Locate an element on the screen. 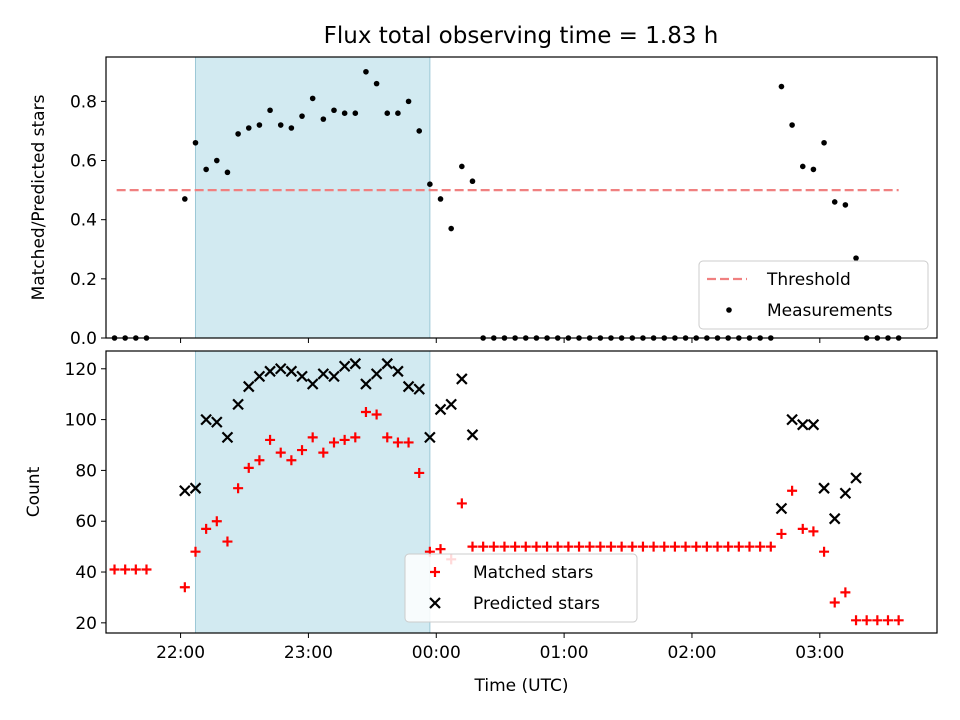 The height and width of the screenshot is (720, 960). y-tick-label: 20 is located at coordinates (86, 624).